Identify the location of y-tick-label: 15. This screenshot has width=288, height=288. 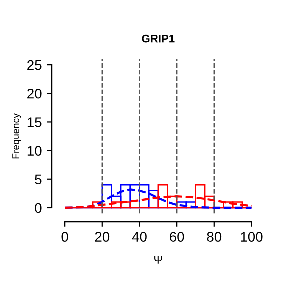
(35, 123).